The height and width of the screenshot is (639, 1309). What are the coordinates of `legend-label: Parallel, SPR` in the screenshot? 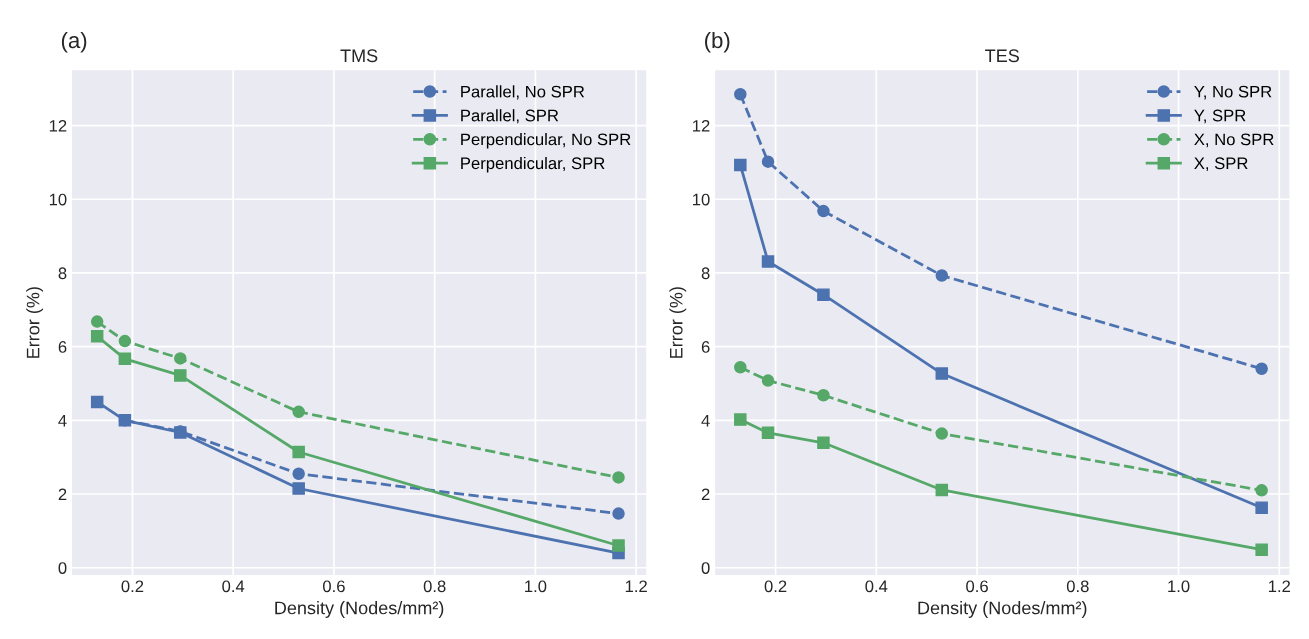 It's located at (510, 116).